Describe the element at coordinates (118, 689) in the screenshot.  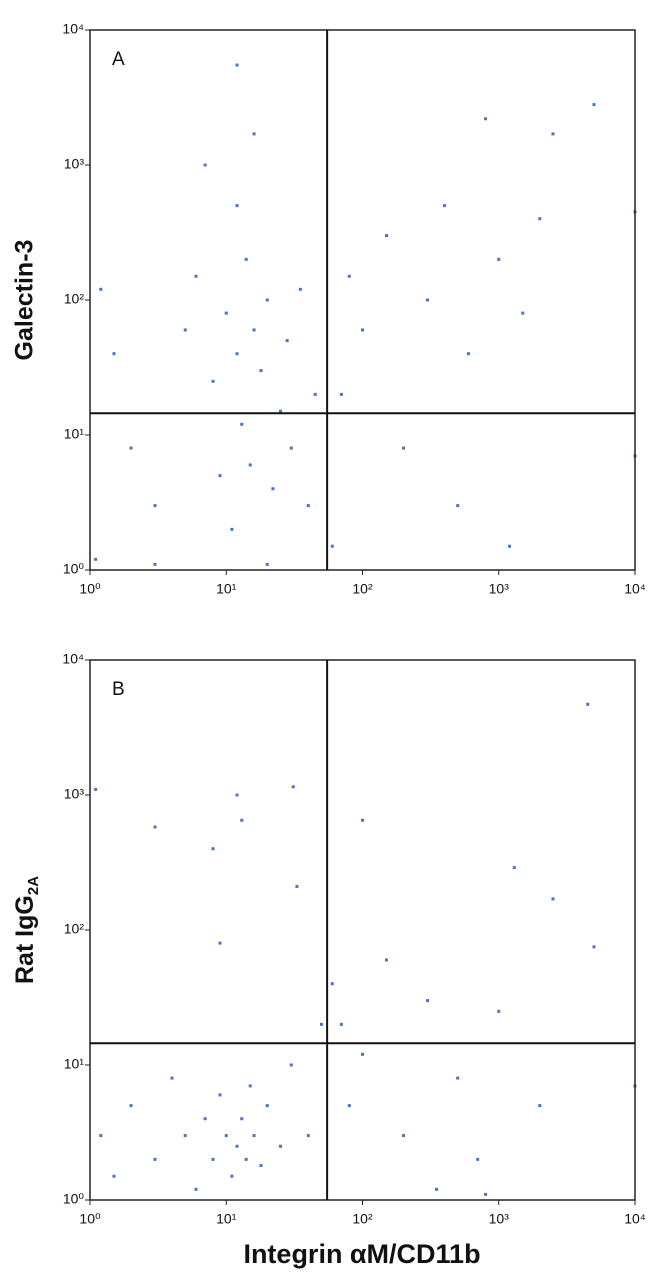
I see `panel-label: B` at that location.